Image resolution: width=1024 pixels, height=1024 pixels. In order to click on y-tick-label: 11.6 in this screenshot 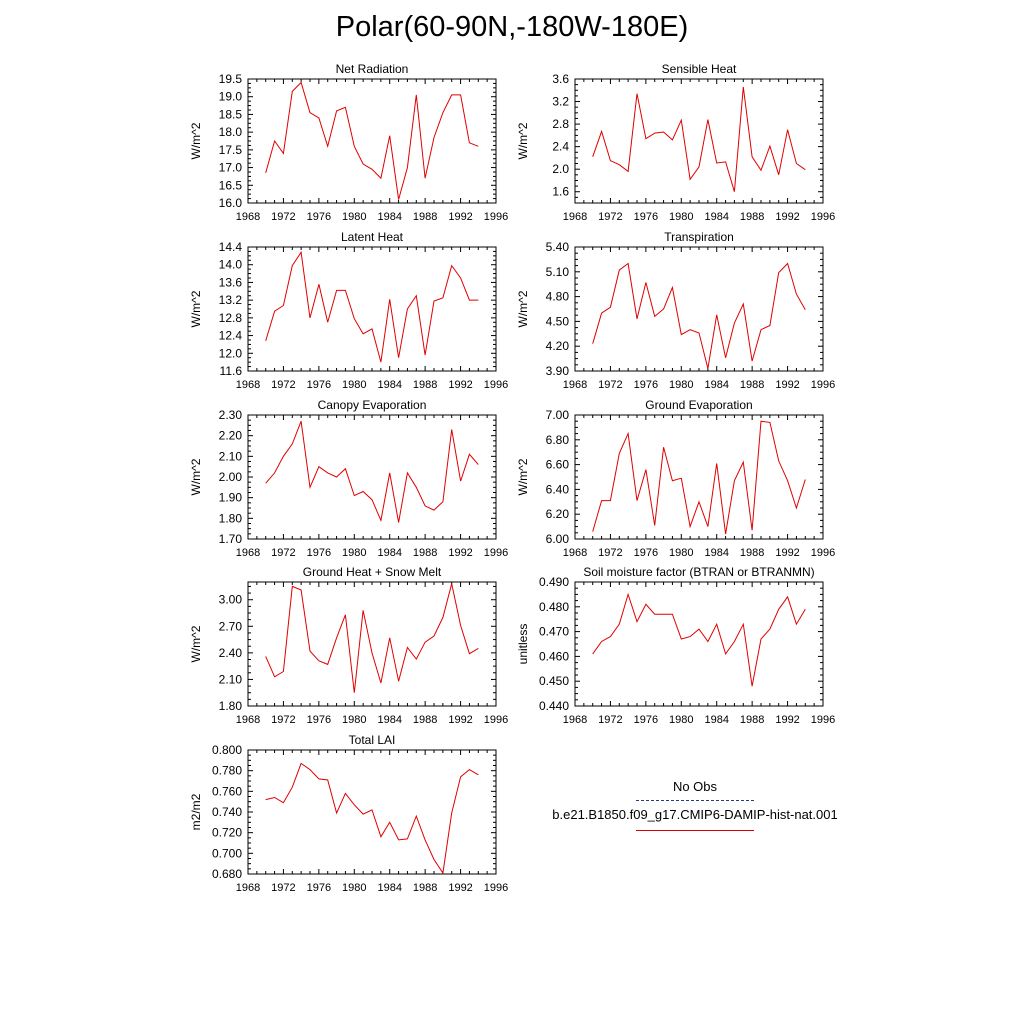, I will do `click(231, 371)`.